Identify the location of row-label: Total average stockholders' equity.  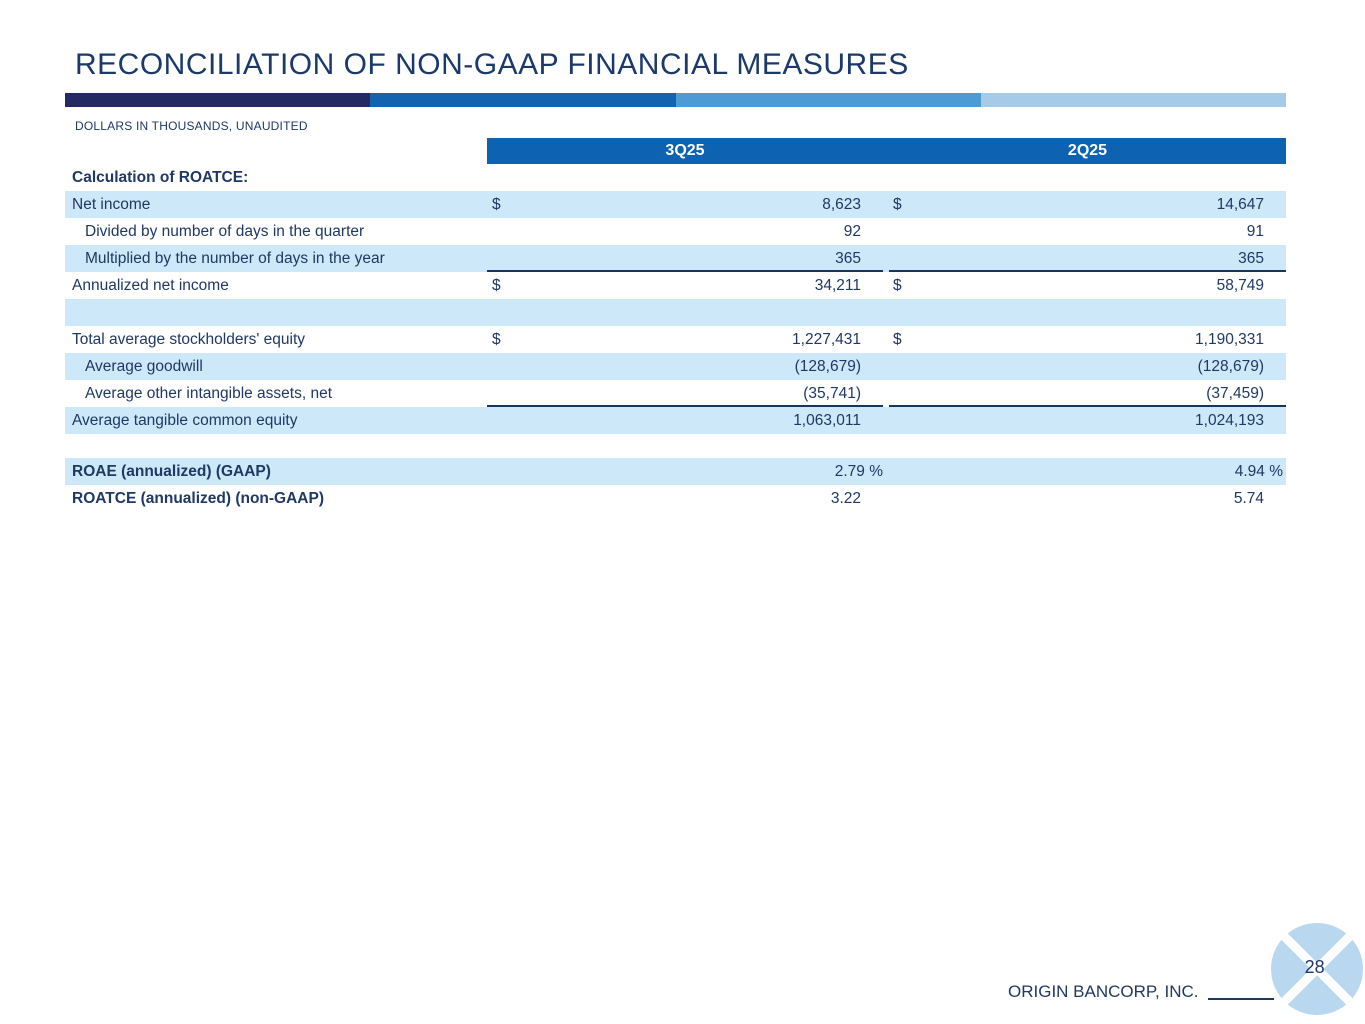
(189, 339).